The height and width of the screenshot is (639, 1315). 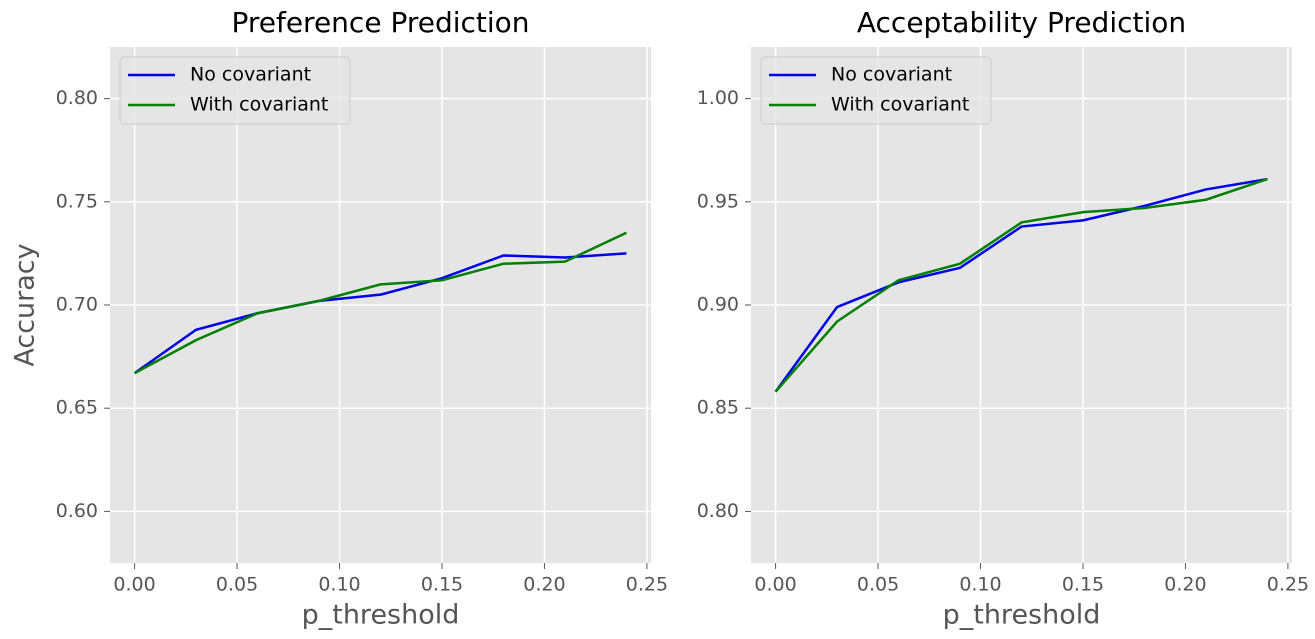 I want to click on y-tick-label: 0.70, so click(x=77, y=305).